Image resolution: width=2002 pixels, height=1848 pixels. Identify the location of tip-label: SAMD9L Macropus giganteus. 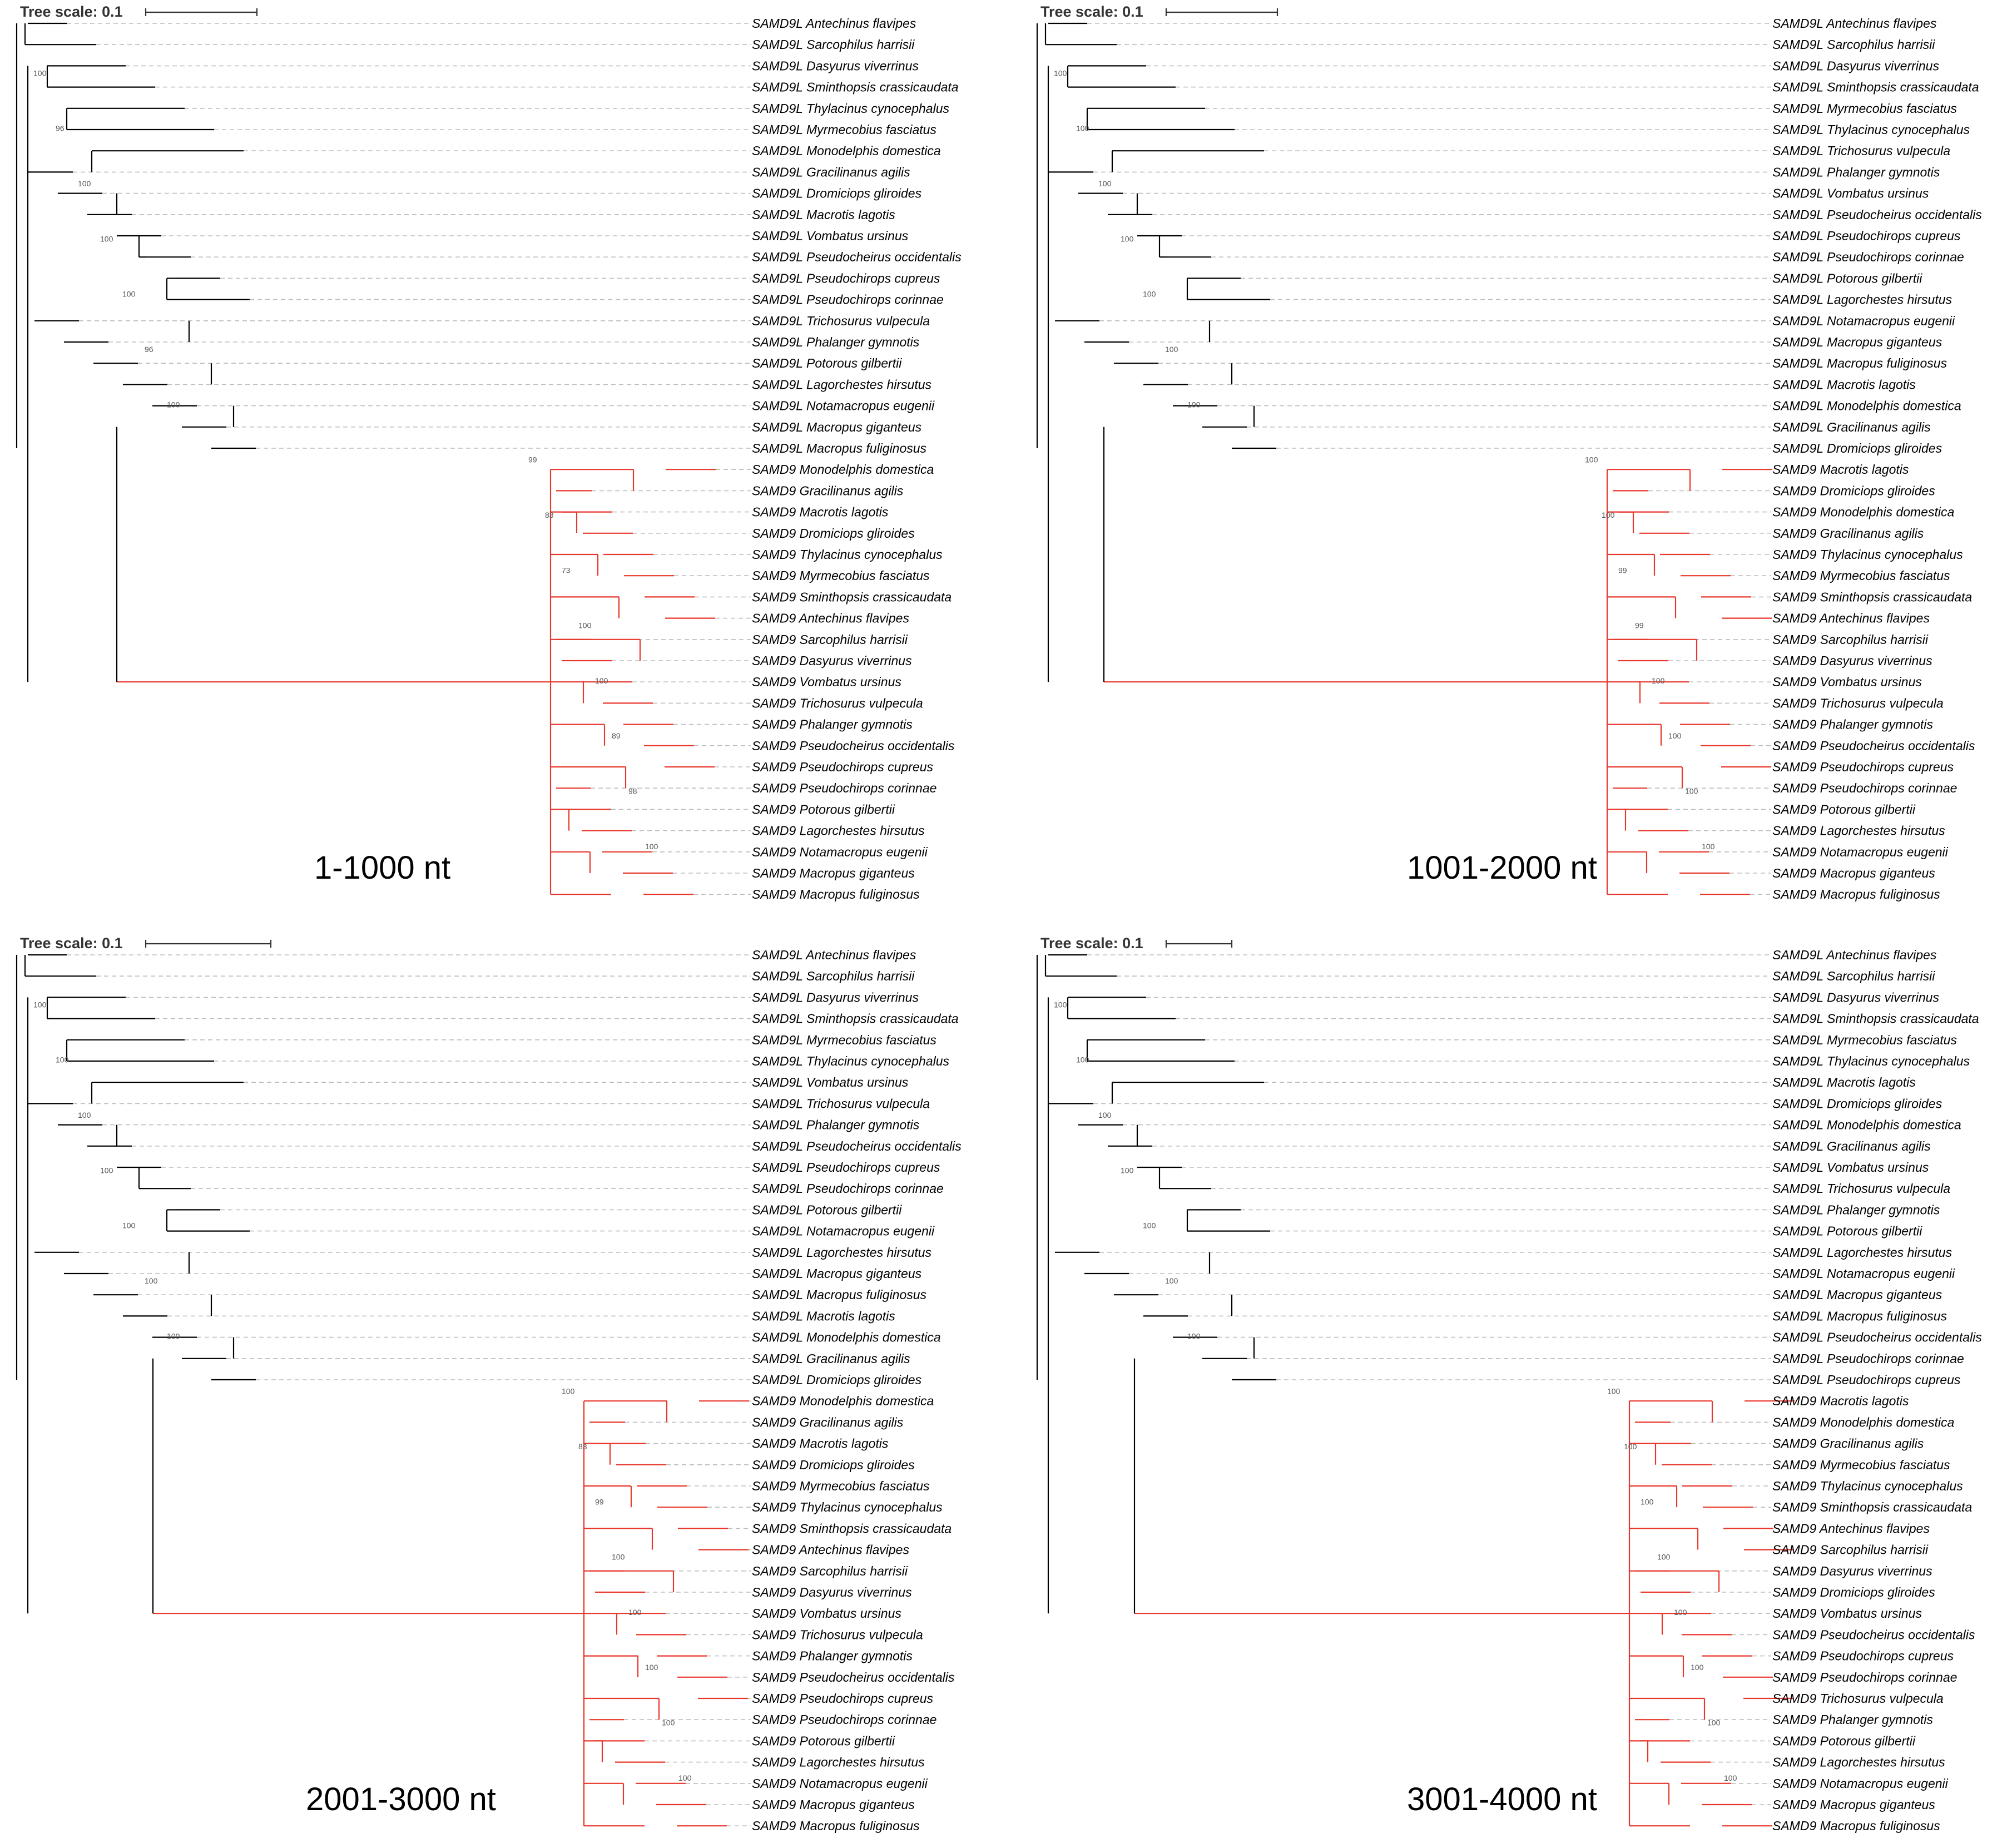
(1857, 1294).